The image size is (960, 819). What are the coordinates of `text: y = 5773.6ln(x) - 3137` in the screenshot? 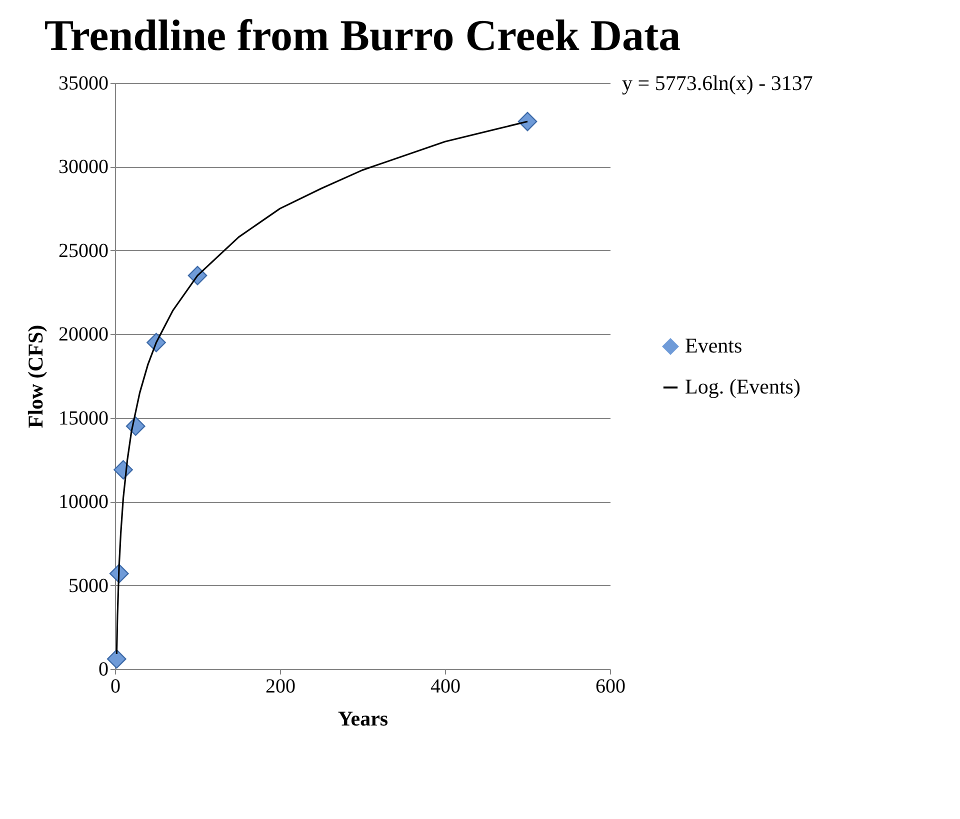 It's located at (717, 83).